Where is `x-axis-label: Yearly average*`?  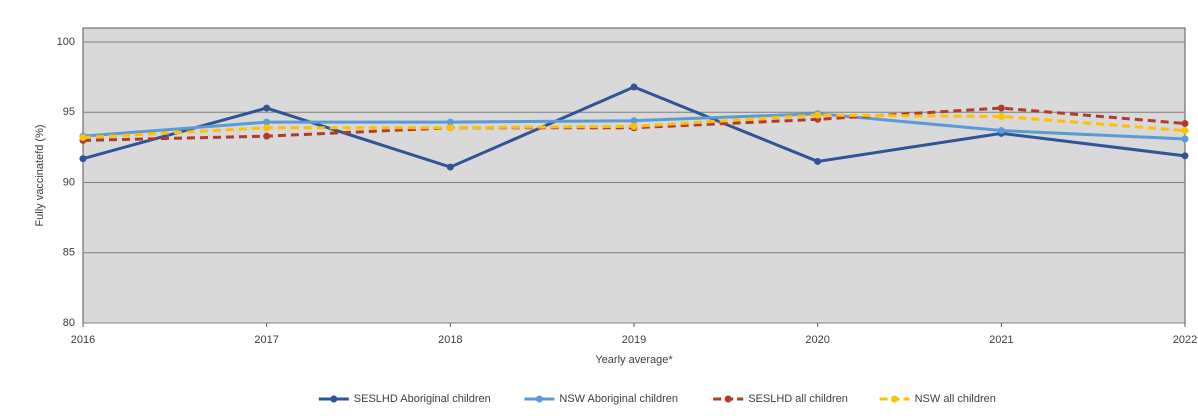 x-axis-label: Yearly average* is located at coordinates (634, 360).